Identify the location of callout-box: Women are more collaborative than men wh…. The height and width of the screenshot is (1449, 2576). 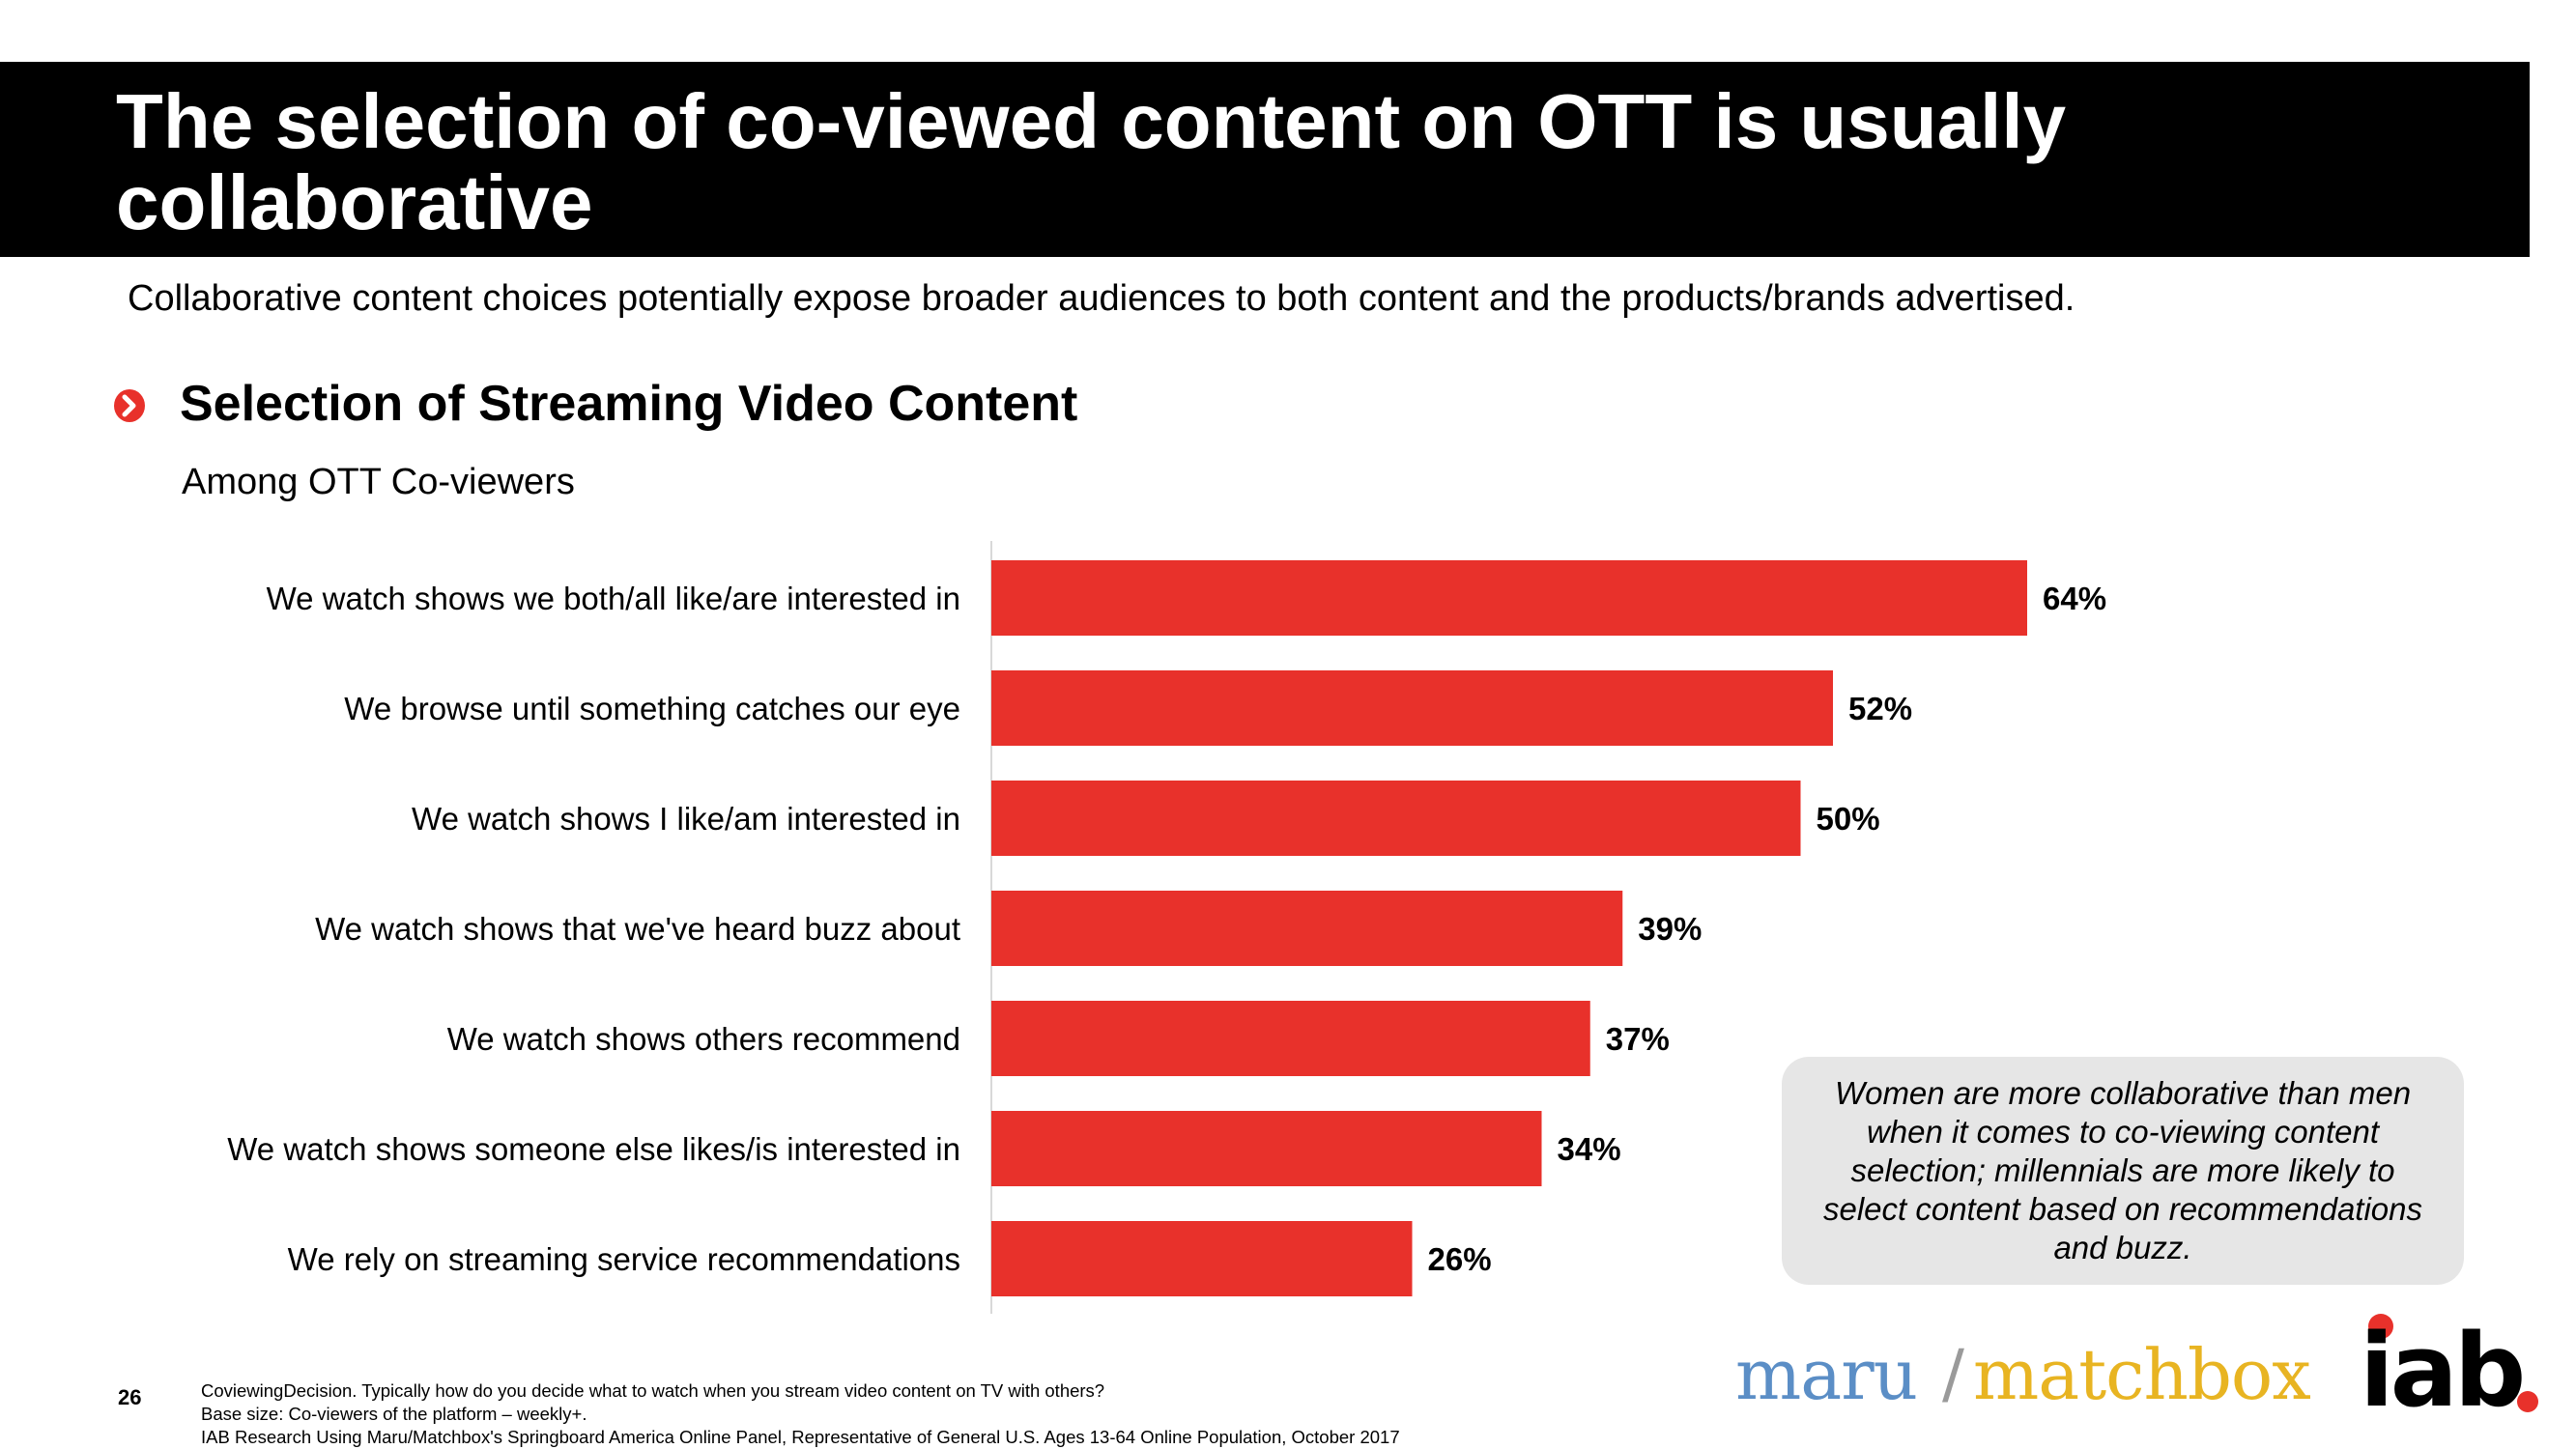
(2123, 1171).